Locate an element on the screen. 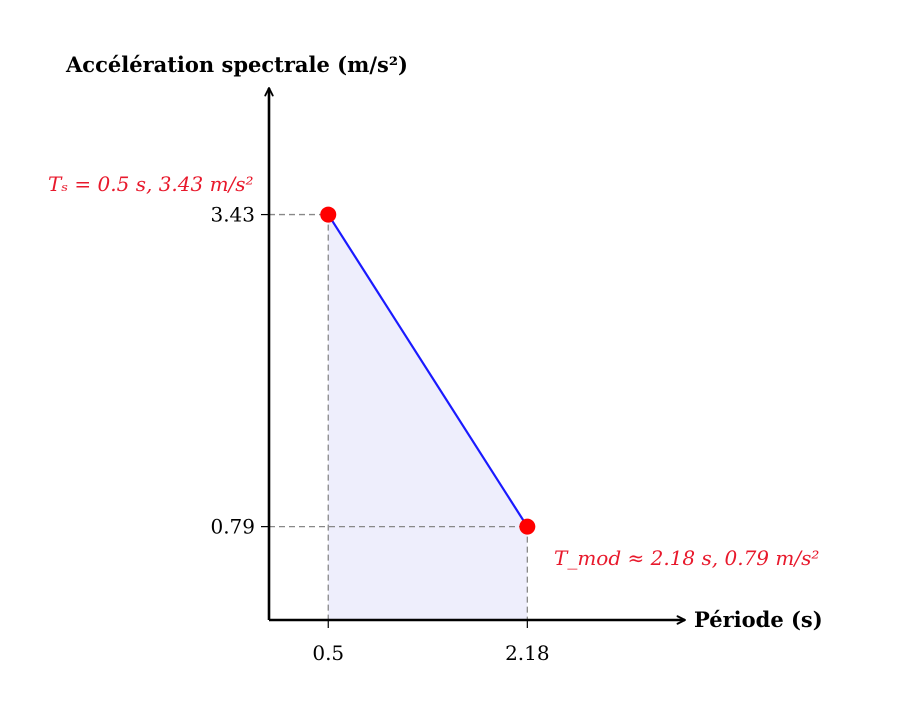 The height and width of the screenshot is (708, 902). area-under-curve is located at coordinates (428, 417).